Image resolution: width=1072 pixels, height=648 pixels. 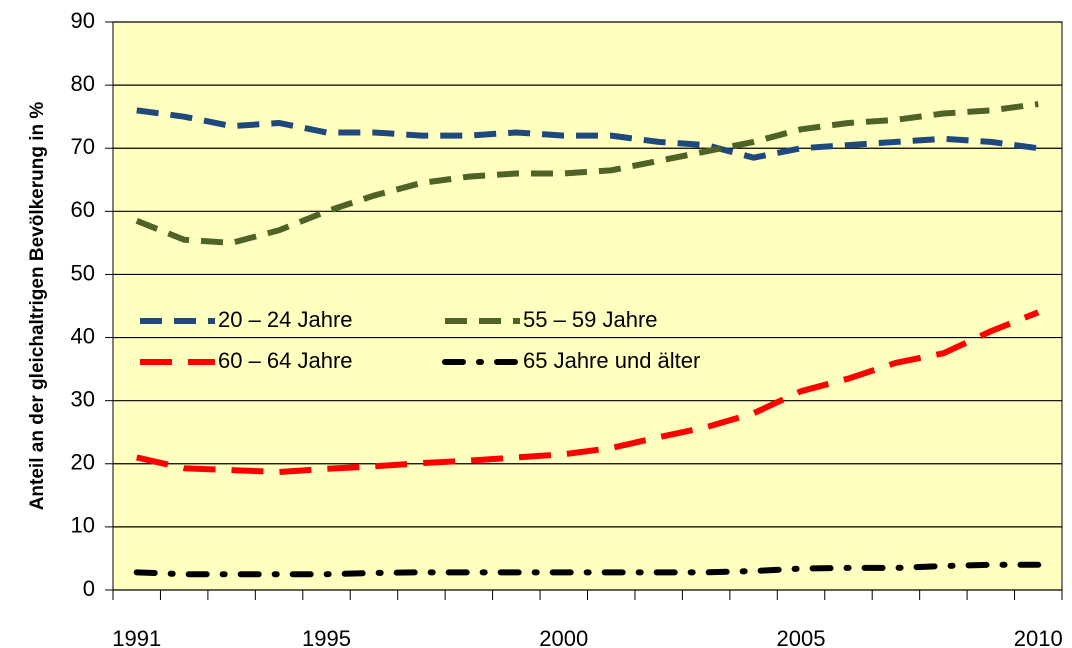 I want to click on x-tick-label: 2005, so click(x=801, y=637).